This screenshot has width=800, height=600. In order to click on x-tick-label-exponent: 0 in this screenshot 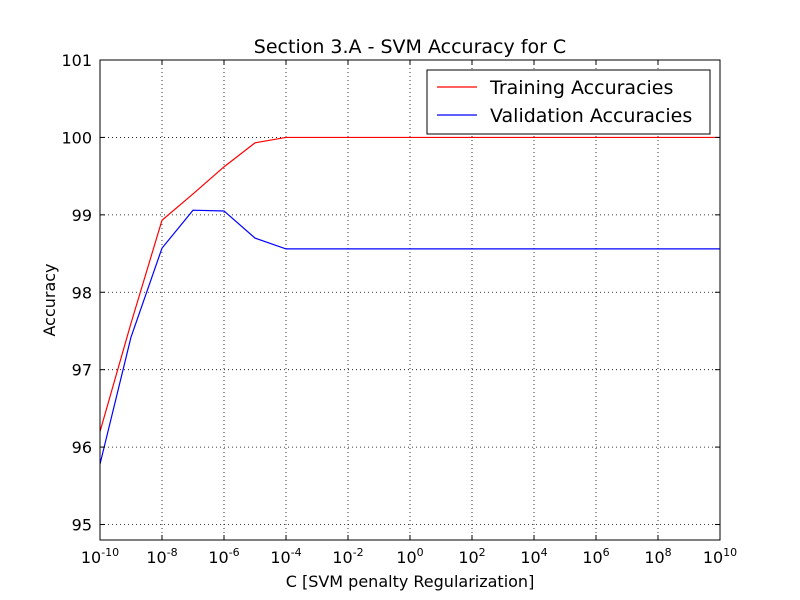, I will do `click(420, 552)`.